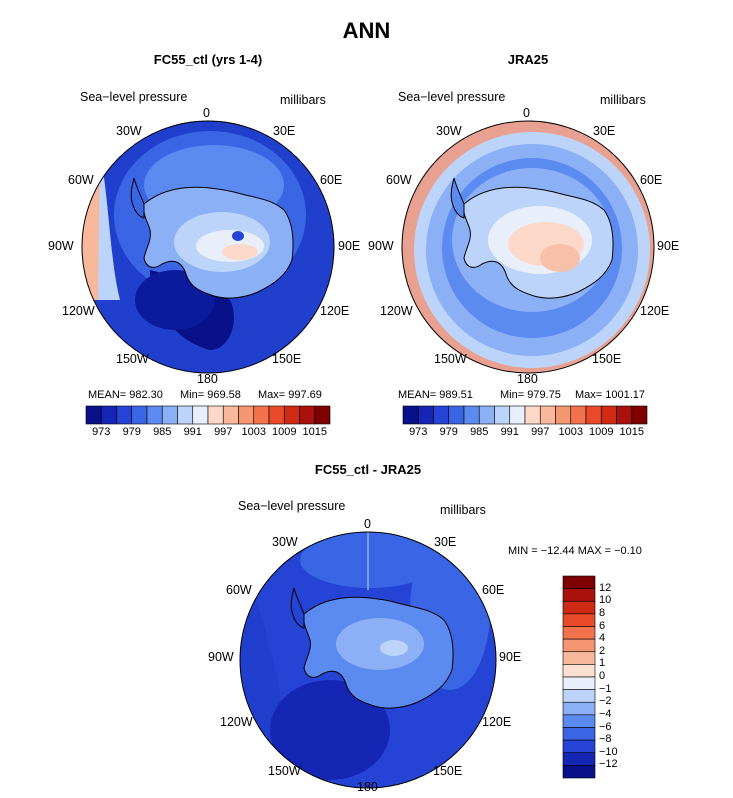 The height and width of the screenshot is (798, 733). I want to click on panel-diff-minmax: MIN = −12.44 MAX = −0.10, so click(575, 551).